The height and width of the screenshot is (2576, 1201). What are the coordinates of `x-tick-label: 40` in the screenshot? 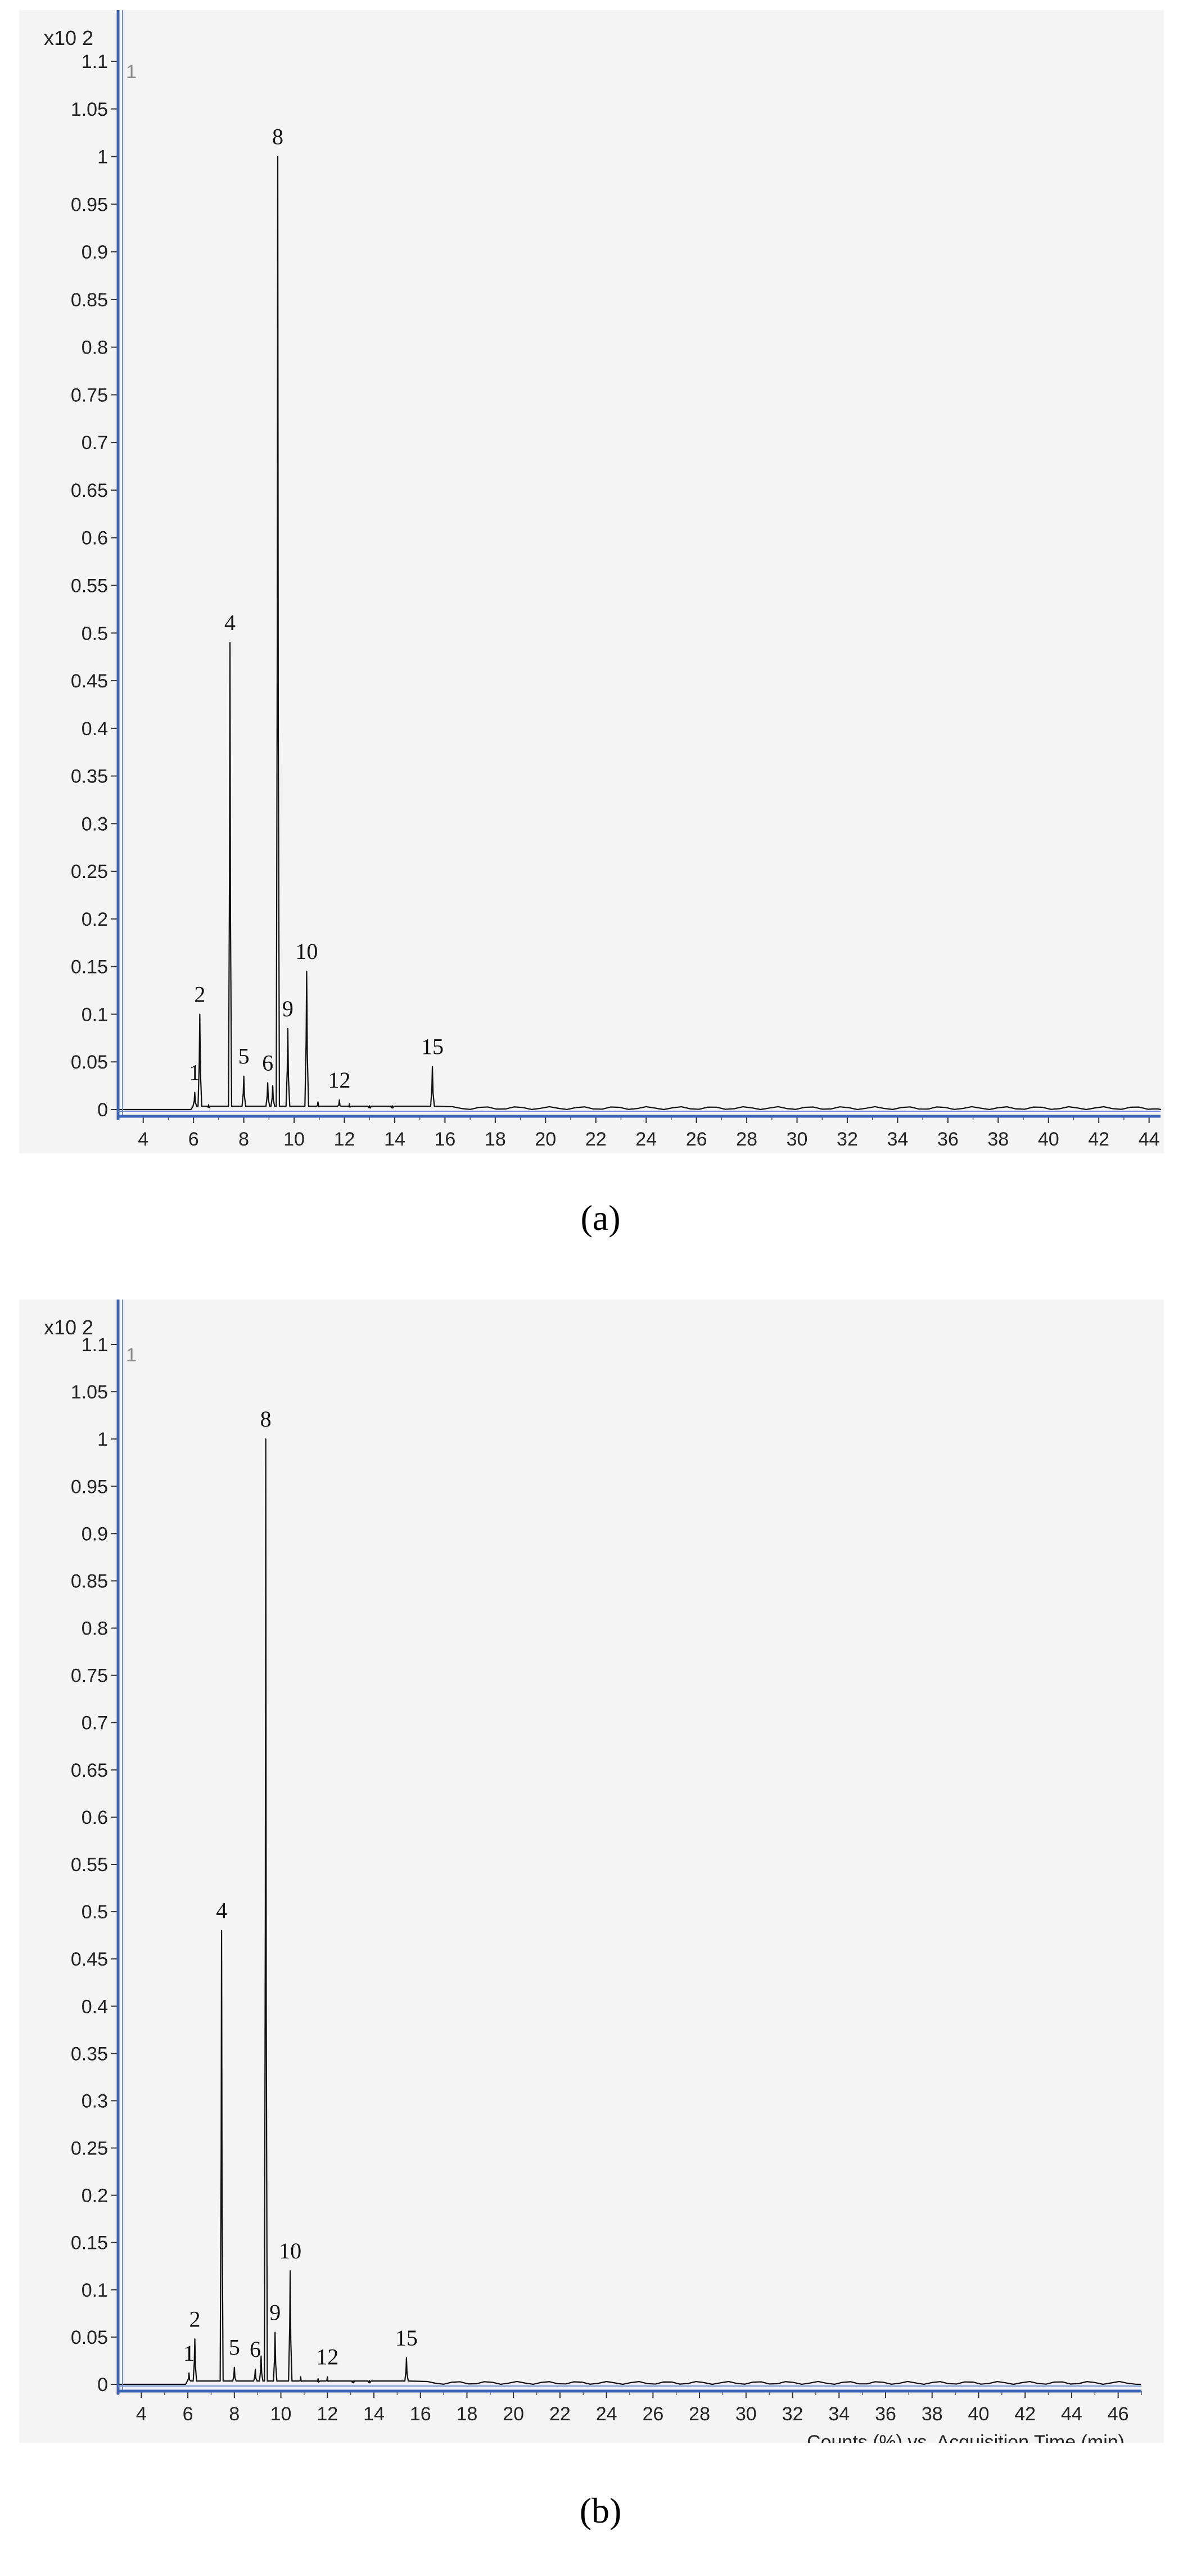 It's located at (1048, 1139).